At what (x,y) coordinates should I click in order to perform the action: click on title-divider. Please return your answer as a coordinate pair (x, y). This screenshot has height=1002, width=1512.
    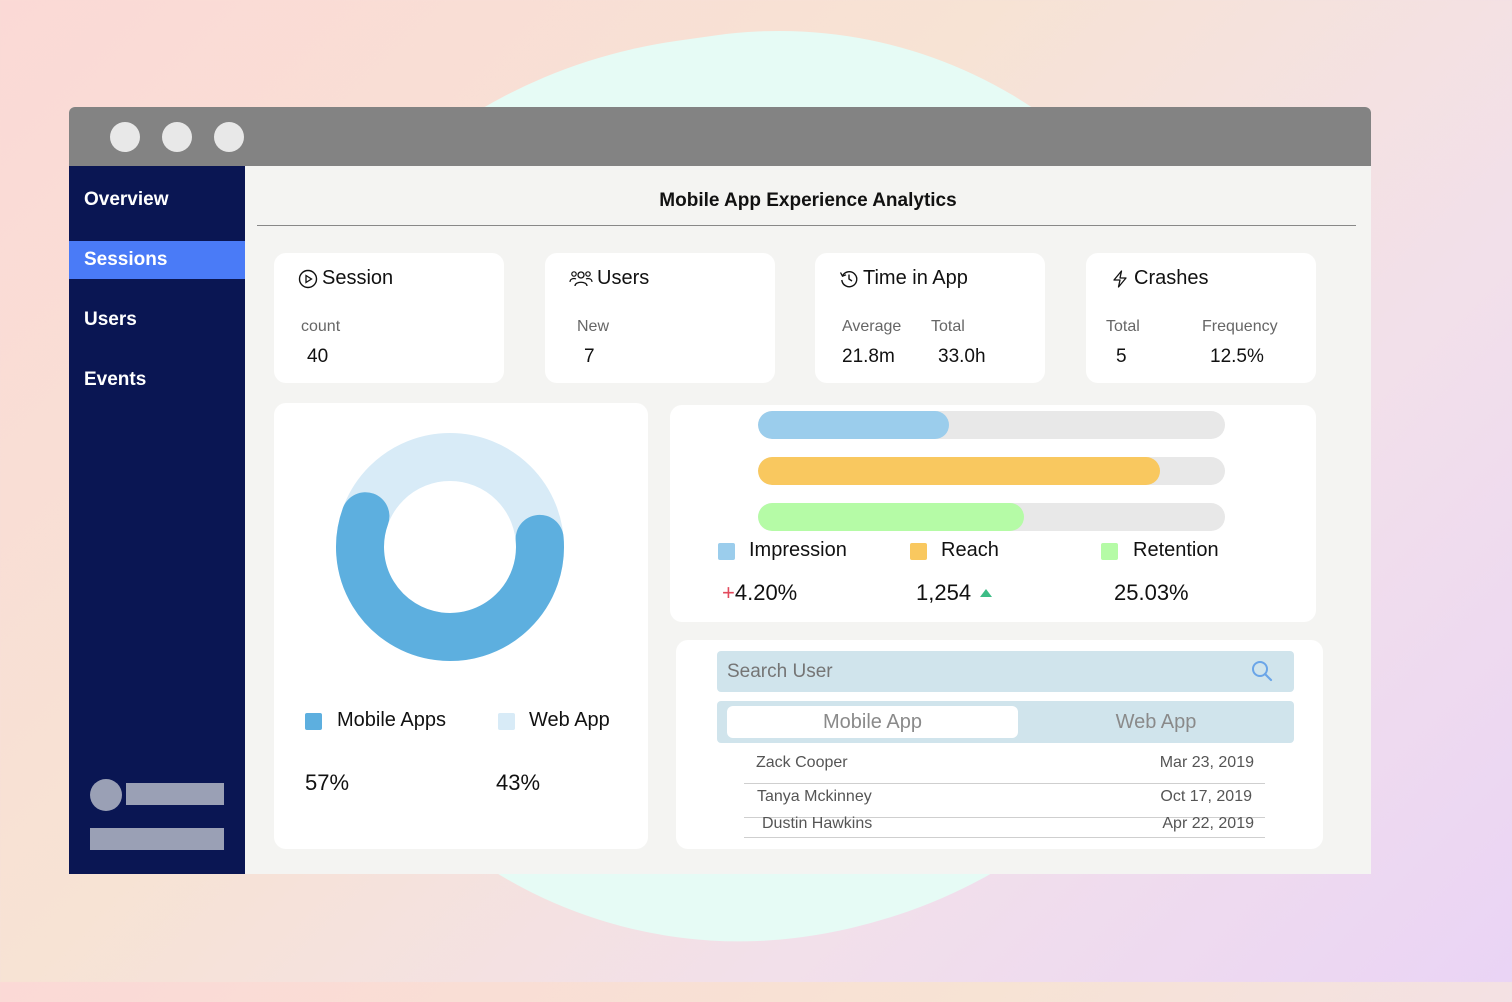
    Looking at the image, I should click on (806, 225).